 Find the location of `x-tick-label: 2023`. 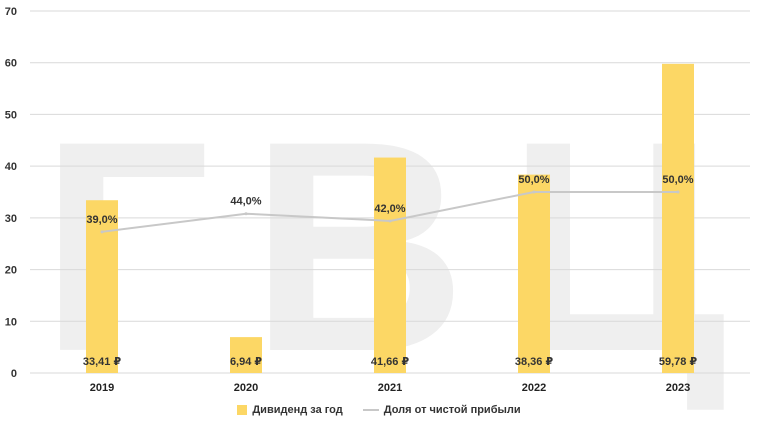

x-tick-label: 2023 is located at coordinates (678, 388).